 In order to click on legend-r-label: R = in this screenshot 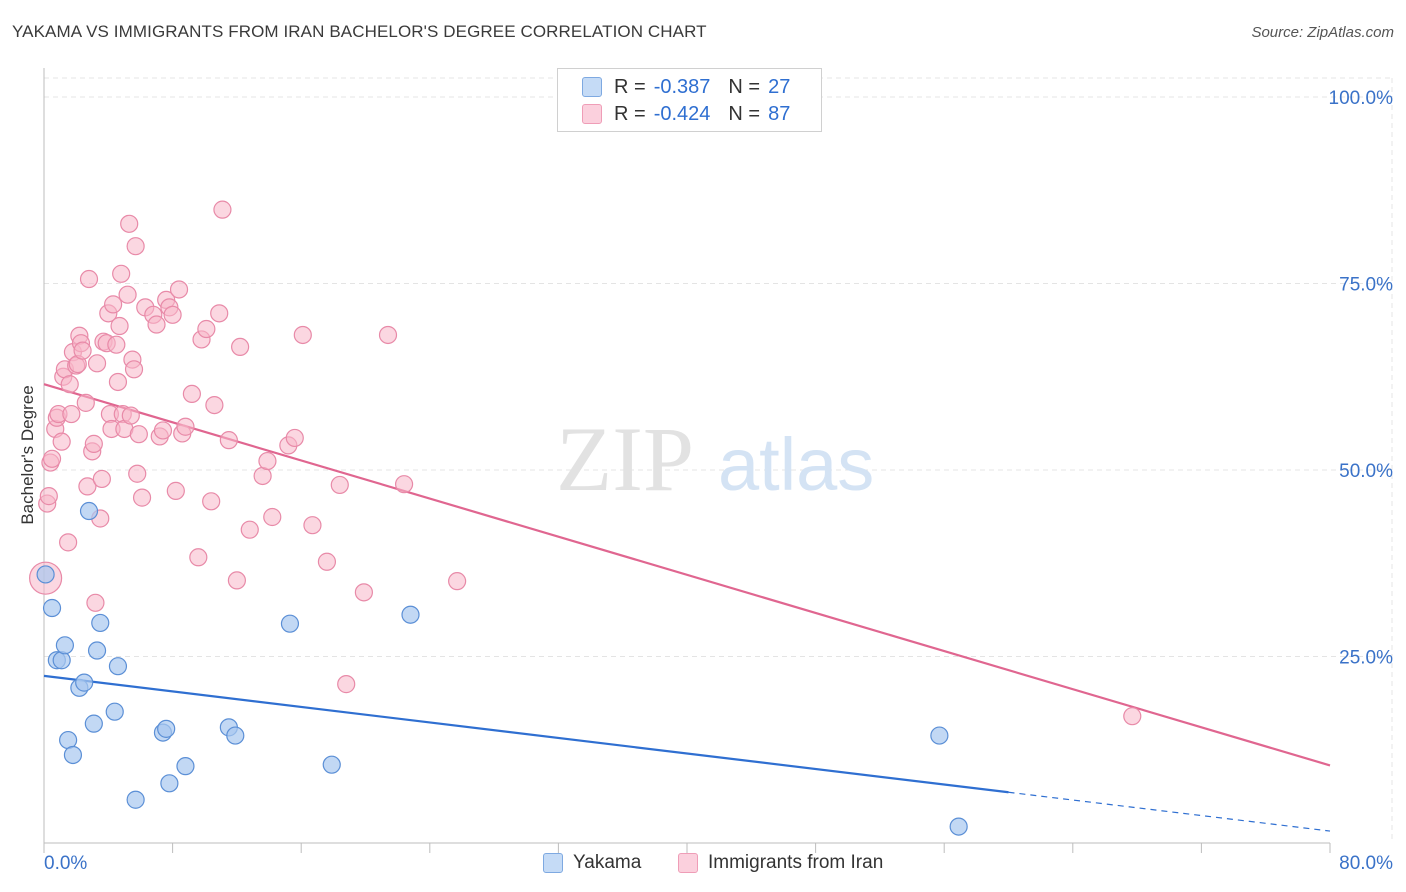, I will do `click(630, 113)`.